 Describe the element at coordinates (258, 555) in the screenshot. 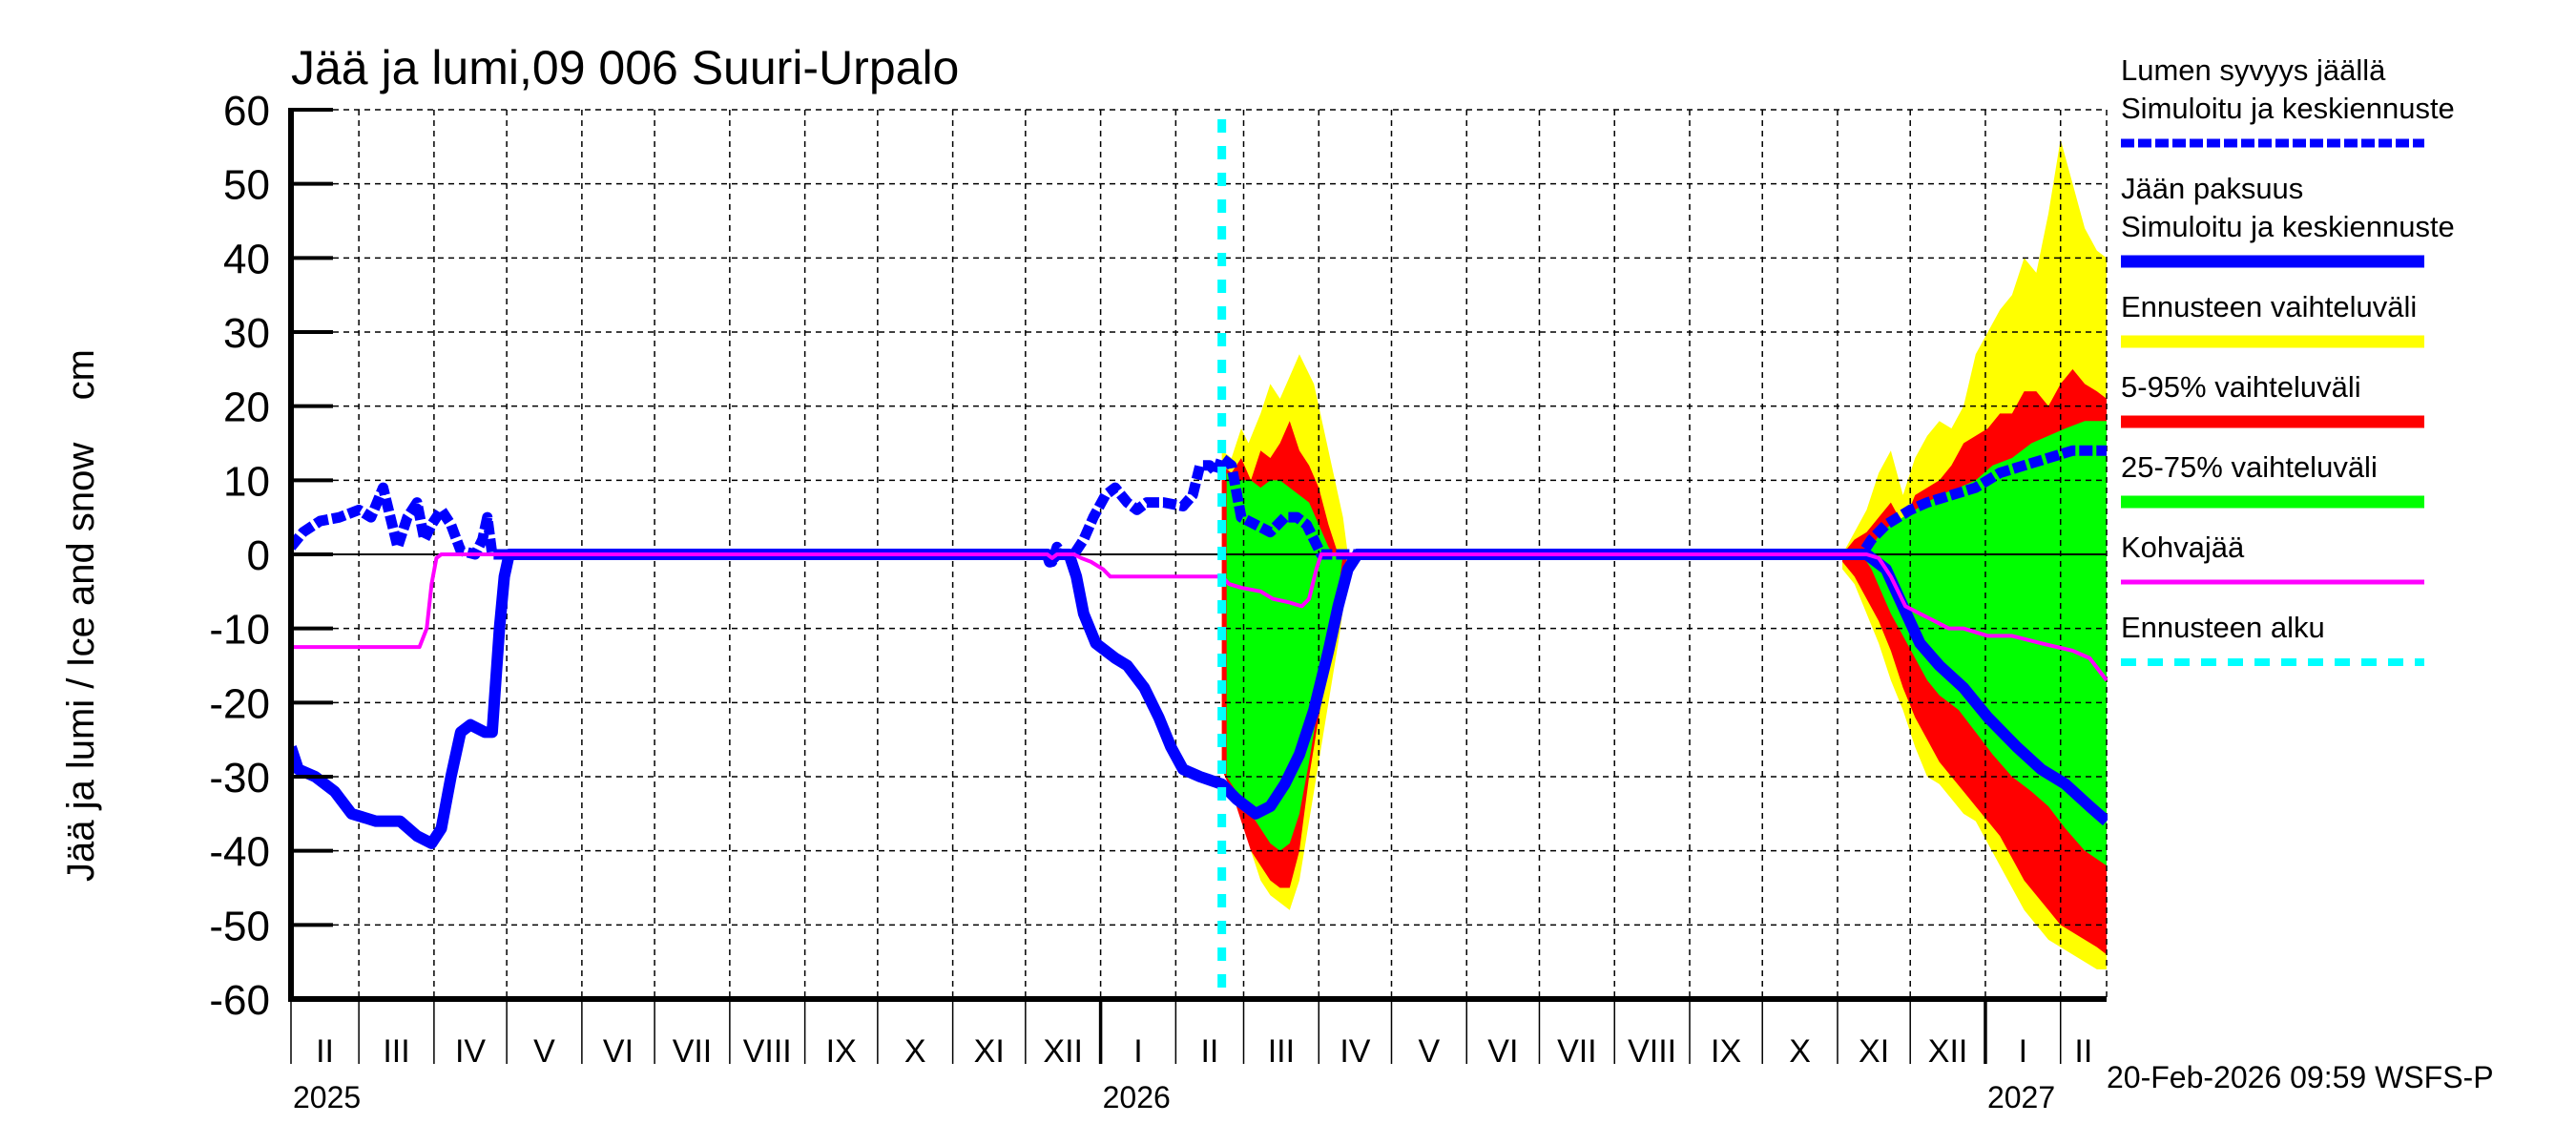

I see `y-tick-label: 0` at that location.